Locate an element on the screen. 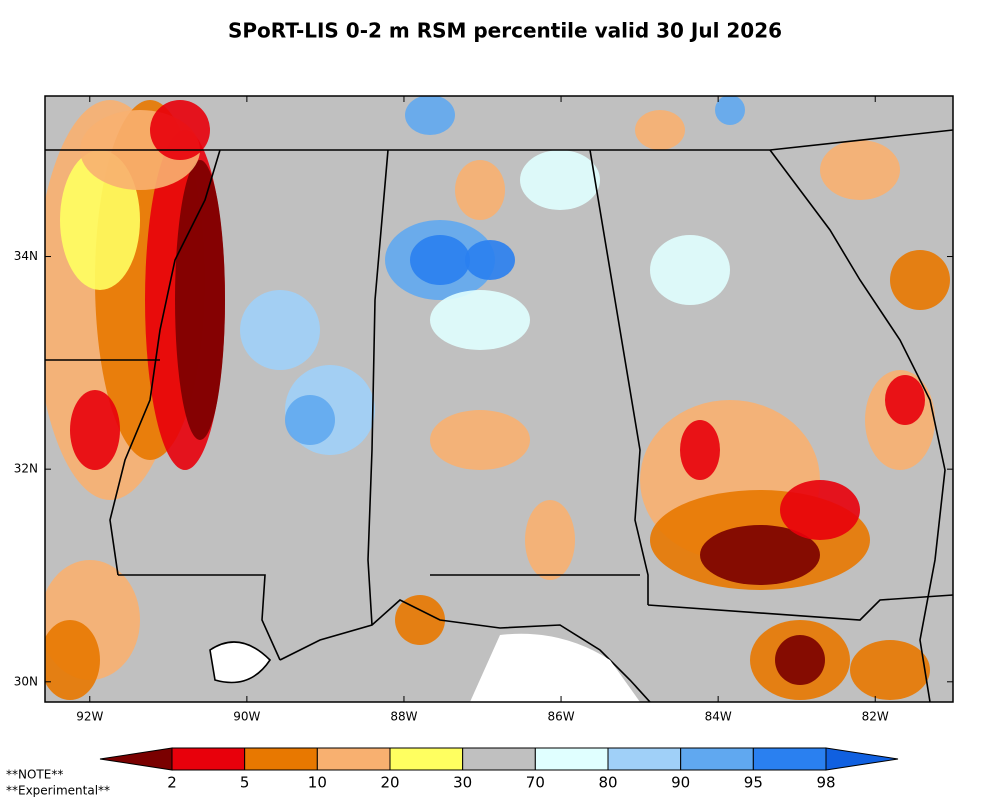  y-tick-label: 32N is located at coordinates (26, 469).